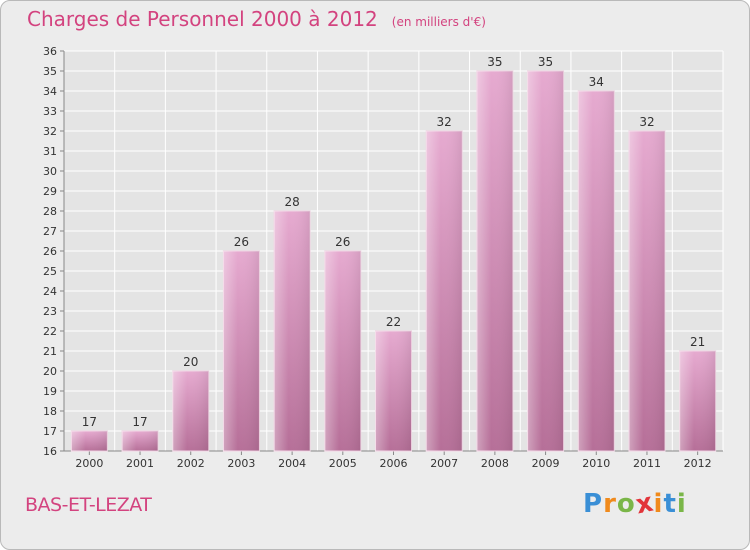 The width and height of the screenshot is (750, 550). What do you see at coordinates (241, 463) in the screenshot?
I see `x-tick-label-2003: 2003` at bounding box center [241, 463].